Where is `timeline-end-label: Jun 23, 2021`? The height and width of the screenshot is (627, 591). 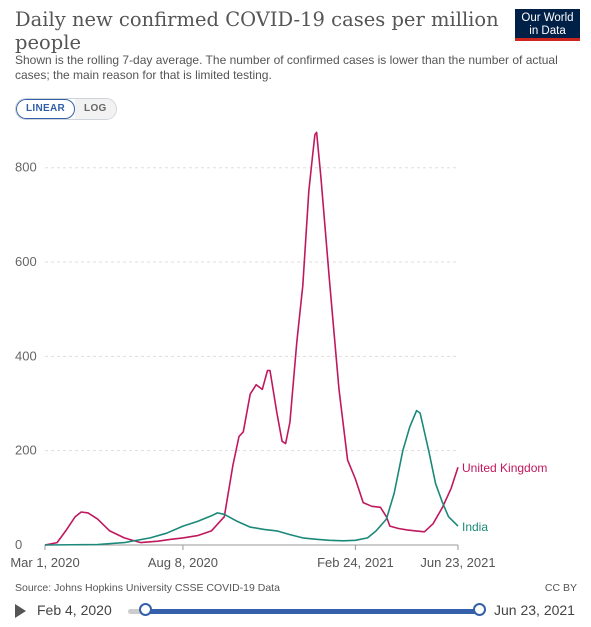 timeline-end-label: Jun 23, 2021 is located at coordinates (534, 610).